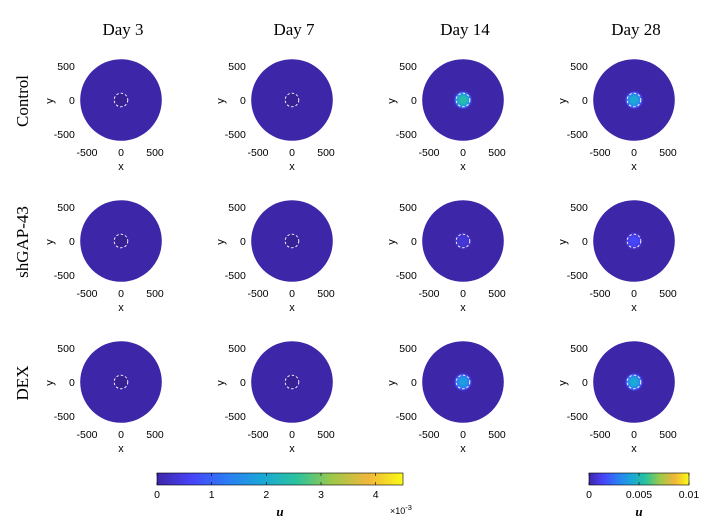 The image size is (704, 527). Describe the element at coordinates (397, 511) in the screenshot. I see `colorbar-scale-base: ×10` at that location.